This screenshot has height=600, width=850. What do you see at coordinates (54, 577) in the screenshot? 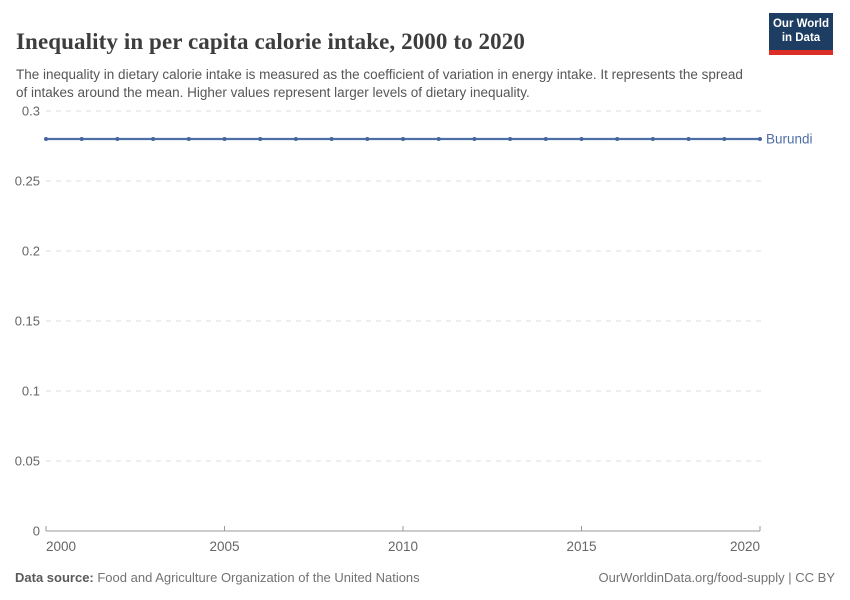
I see `data-source-label: Data source:` at bounding box center [54, 577].